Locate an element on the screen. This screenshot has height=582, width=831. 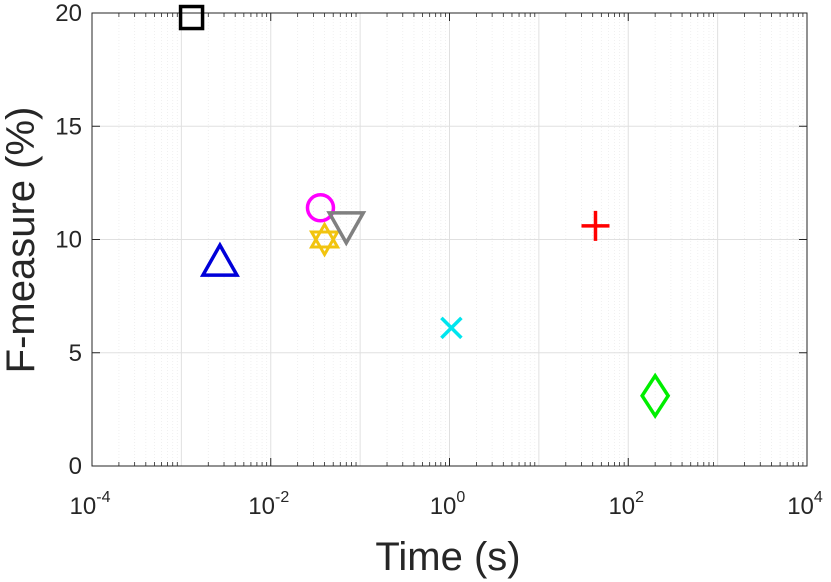
y-tick-label: 15 is located at coordinates (68, 126).